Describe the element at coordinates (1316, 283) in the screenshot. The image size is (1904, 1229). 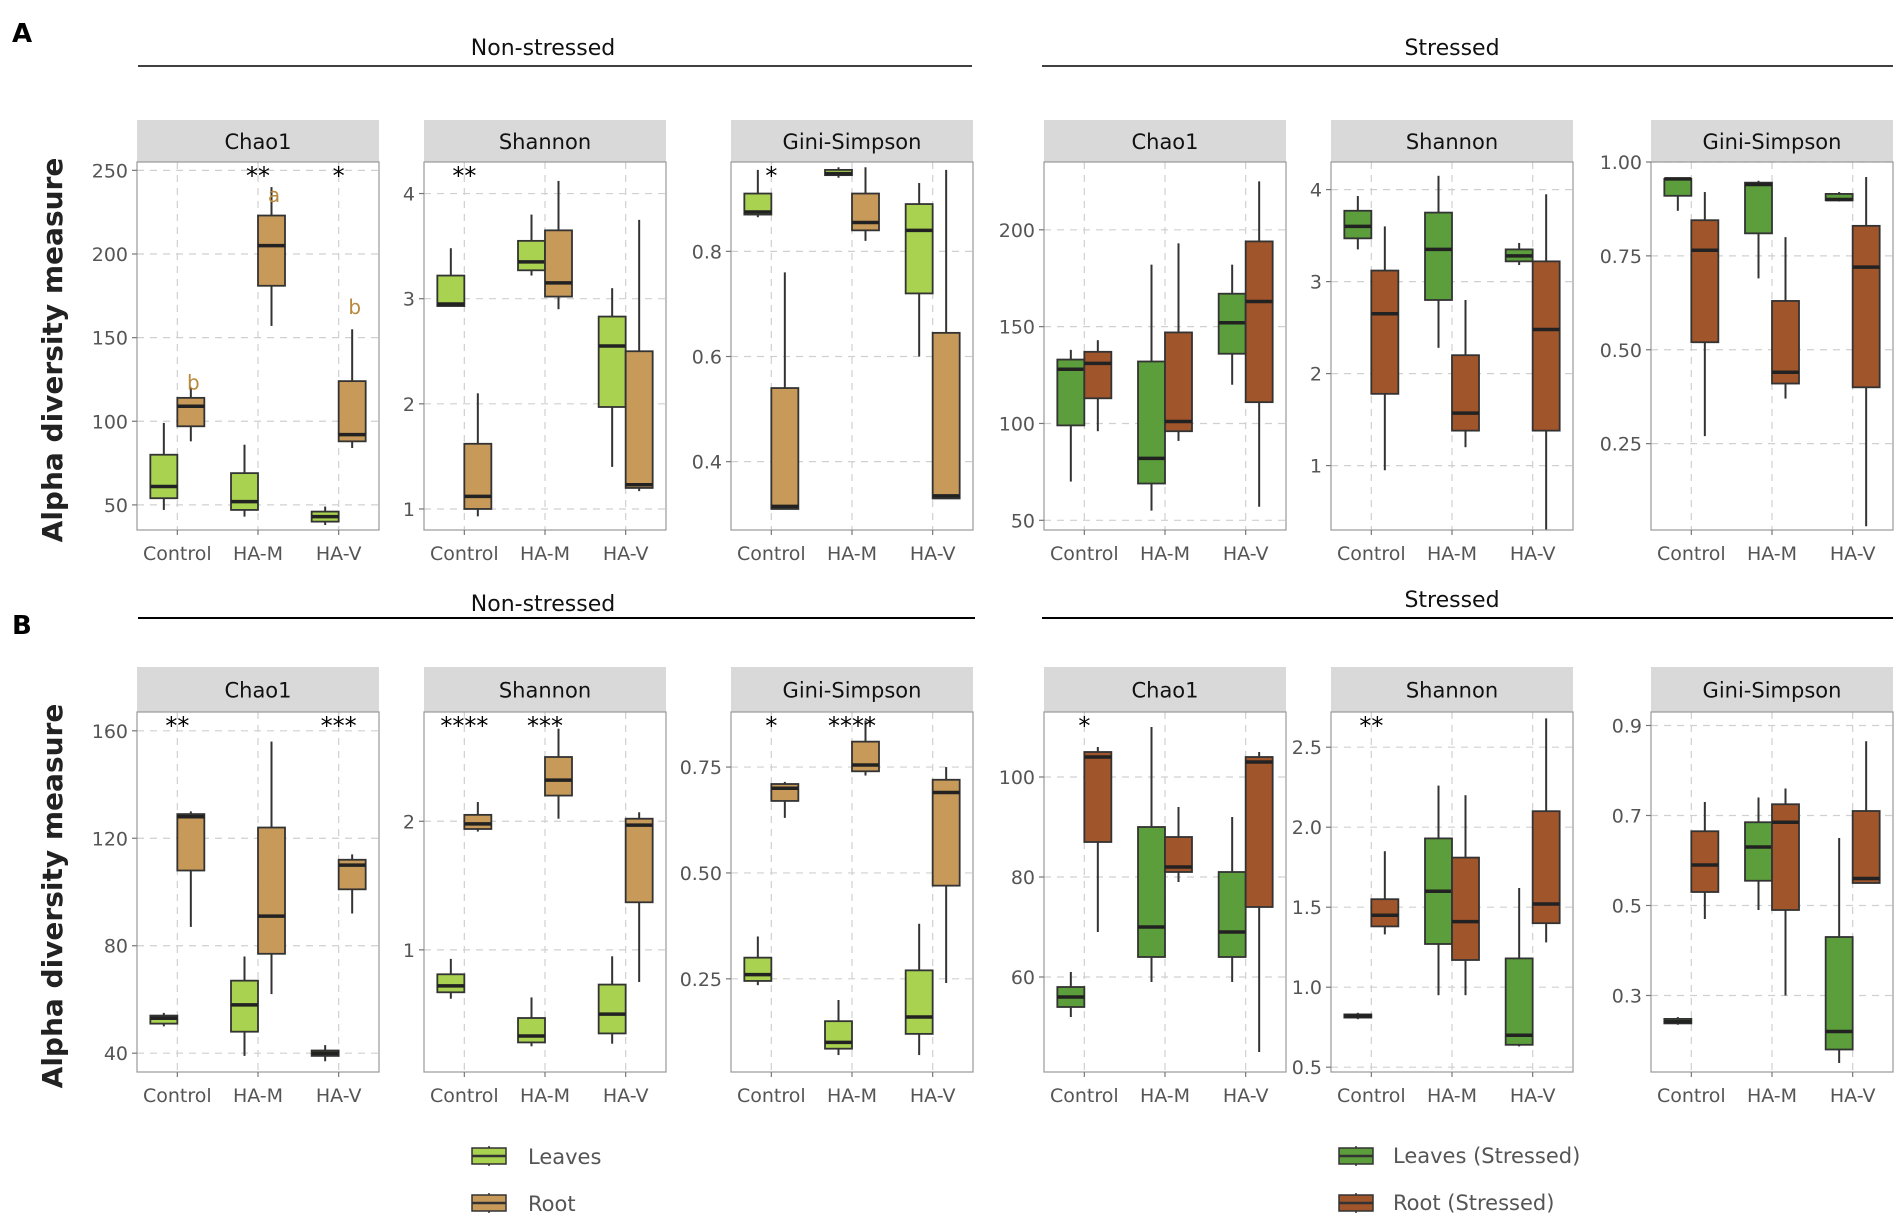
I see `y-tick-label: 3` at that location.